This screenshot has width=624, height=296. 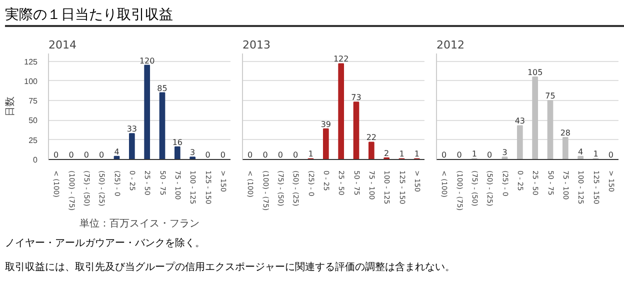 What do you see at coordinates (33, 121) in the screenshot?
I see `y-tick-label: 50` at bounding box center [33, 121].